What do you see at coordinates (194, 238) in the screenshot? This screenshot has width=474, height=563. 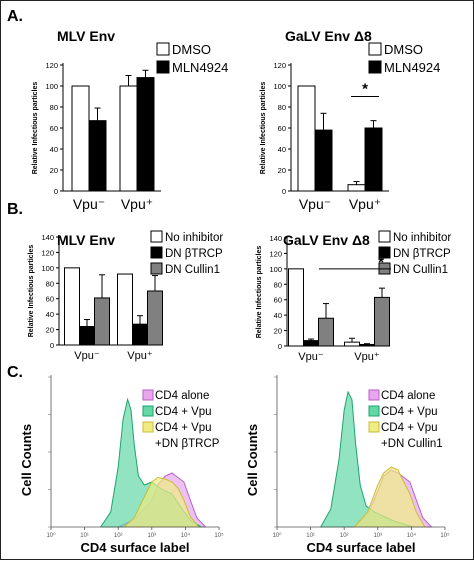 I see `legend-label: No inhibitor` at bounding box center [194, 238].